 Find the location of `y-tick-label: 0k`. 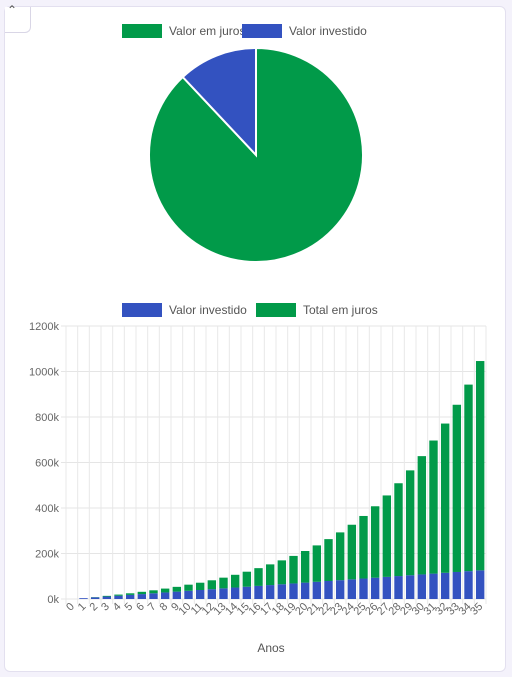

y-tick-label: 0k is located at coordinates (53, 600).